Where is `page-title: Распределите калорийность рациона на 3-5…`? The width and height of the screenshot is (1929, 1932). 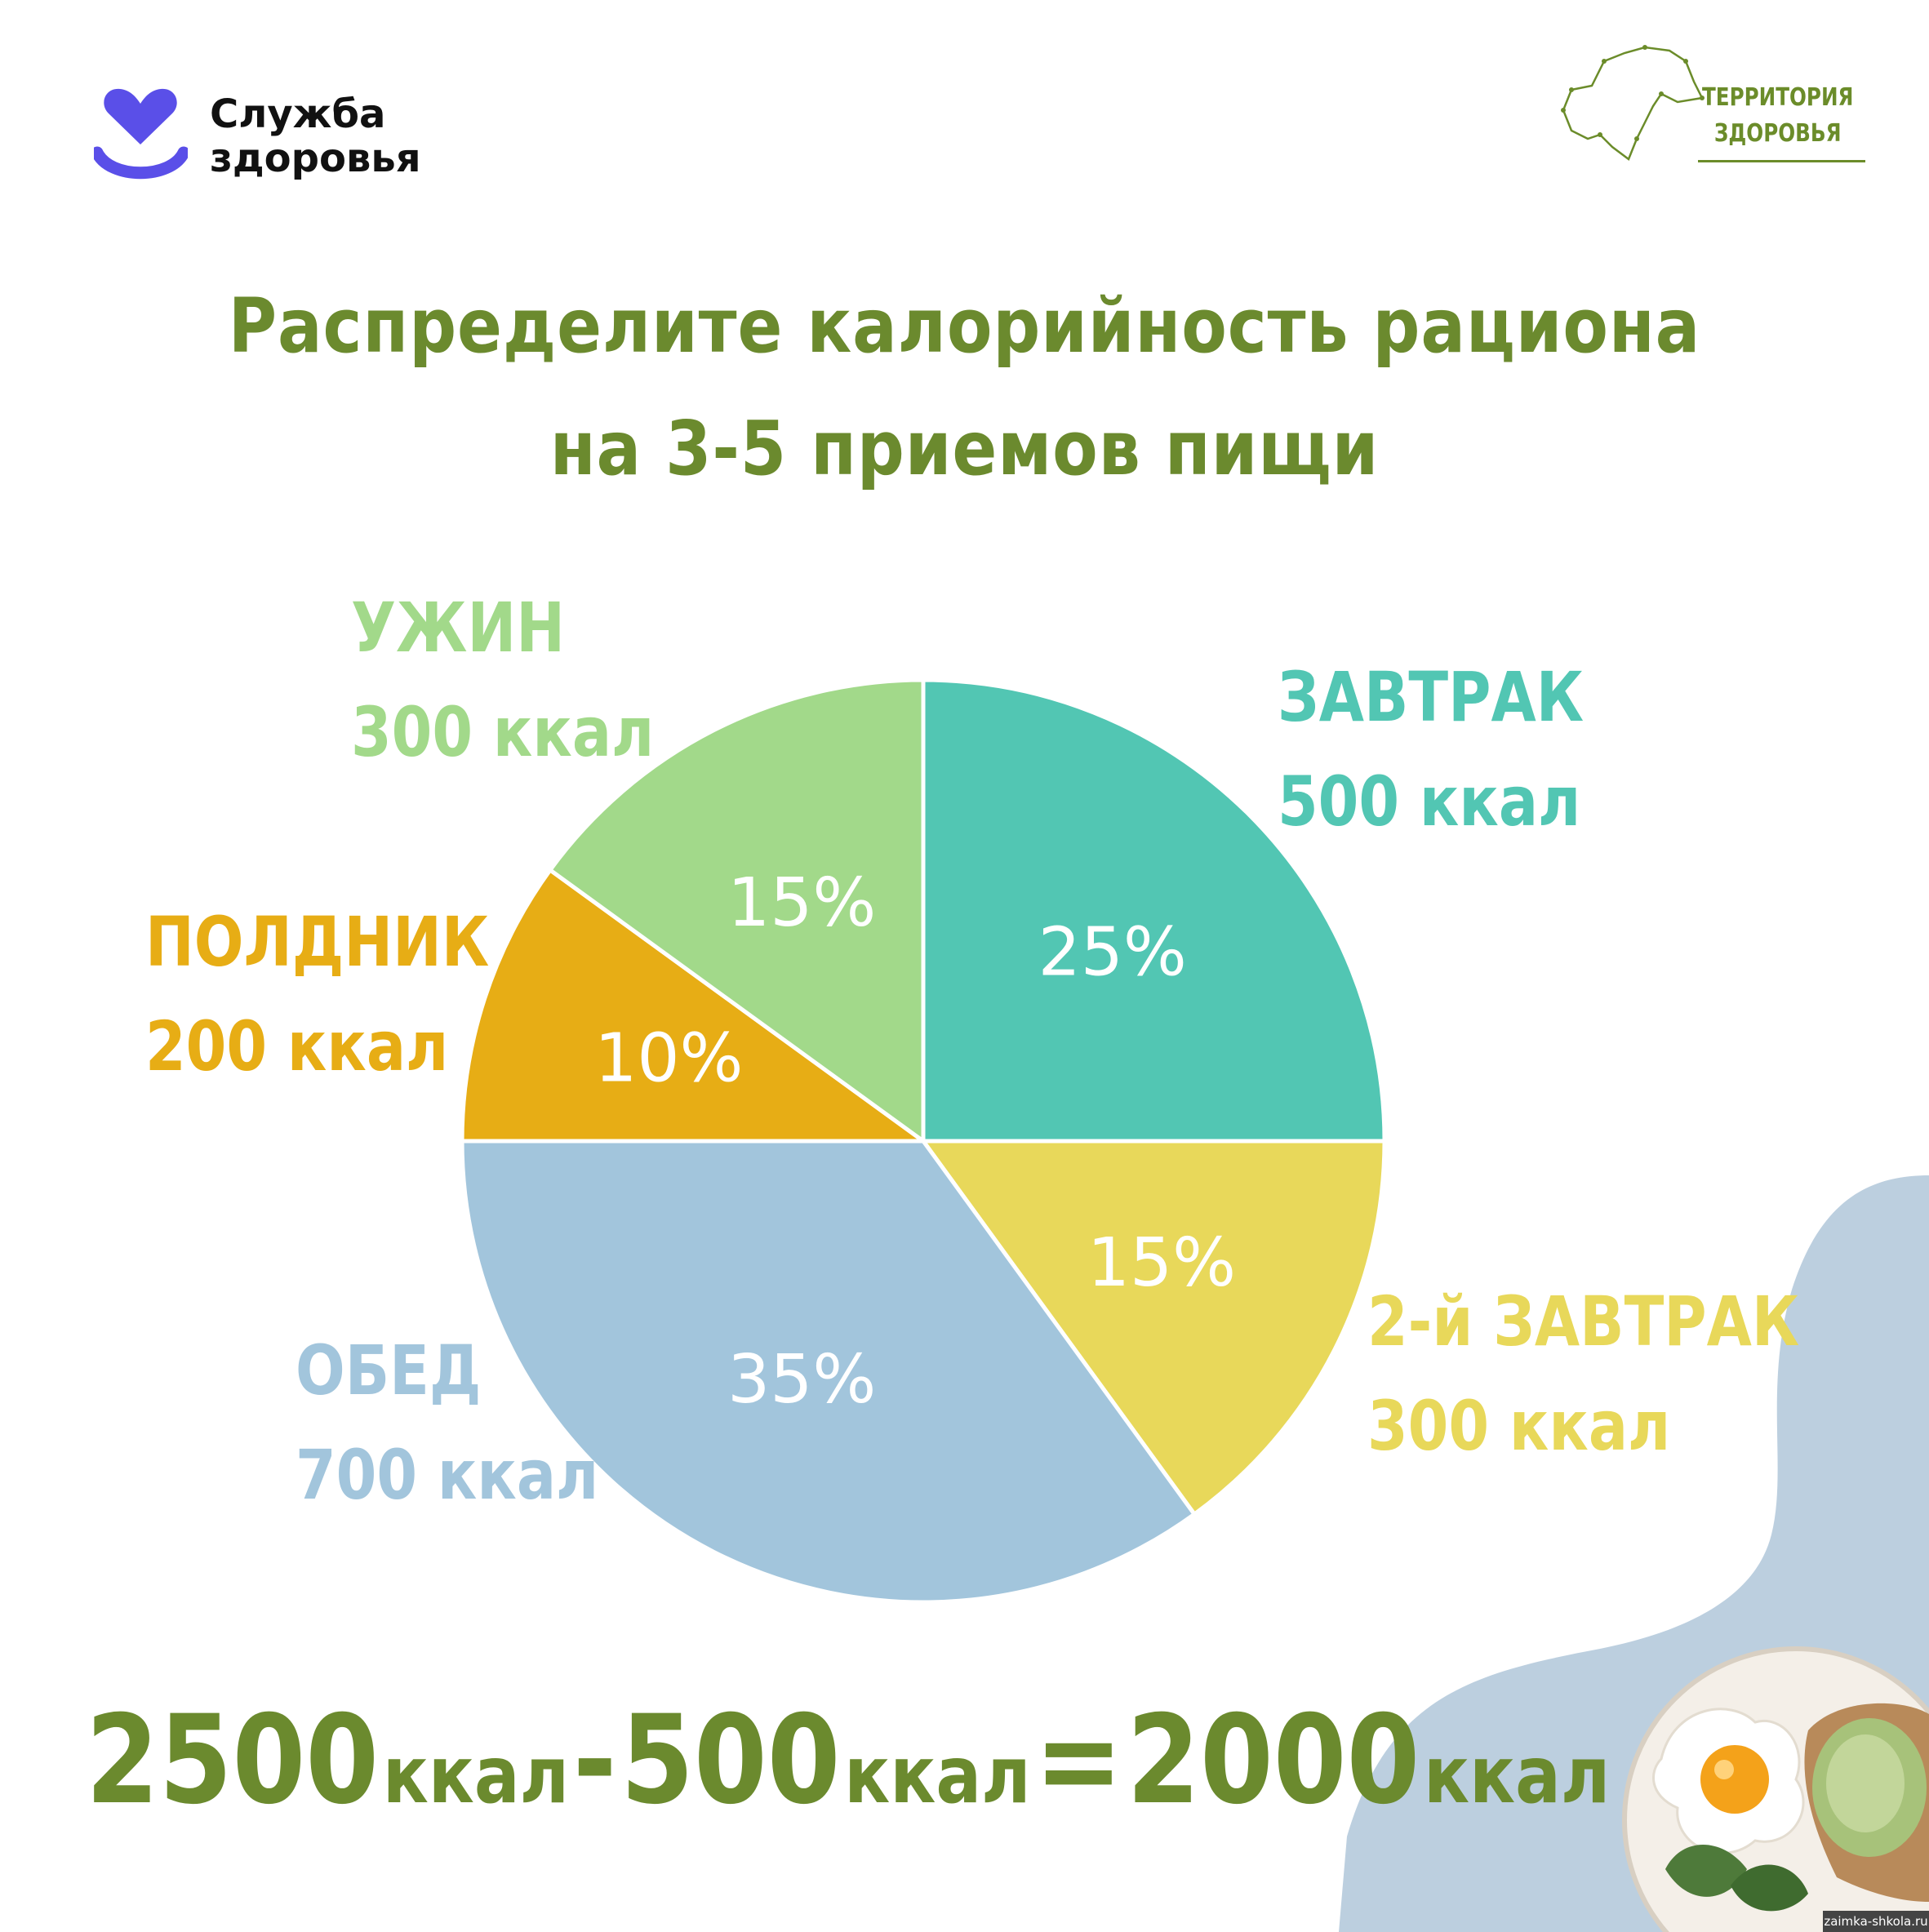 page-title: Распределите калорийность рациона на 3-5… is located at coordinates (964, 387).